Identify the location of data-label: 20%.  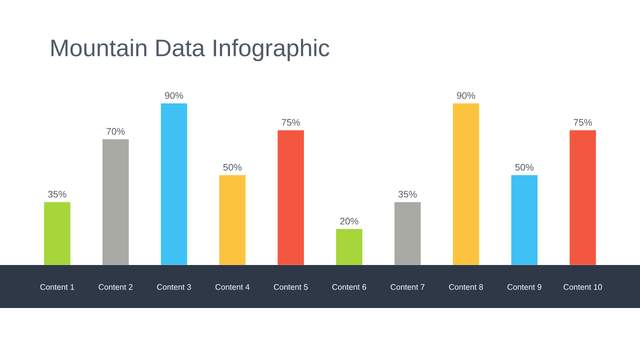
(349, 221).